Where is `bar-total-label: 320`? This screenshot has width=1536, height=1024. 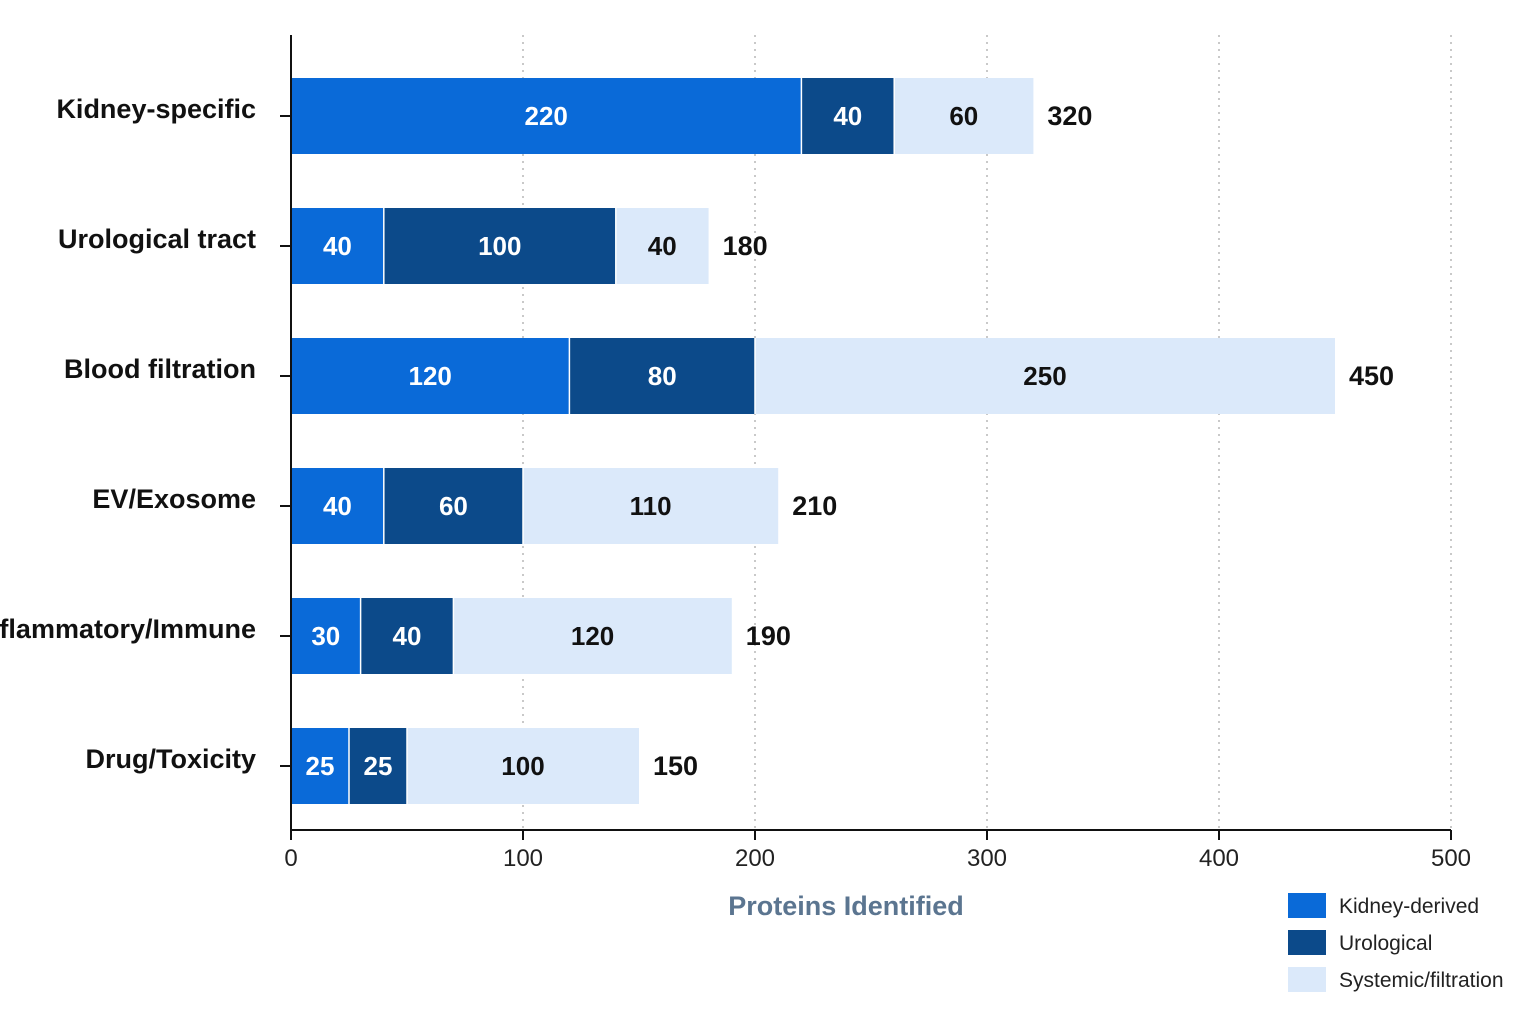
bar-total-label: 320 is located at coordinates (1069, 116).